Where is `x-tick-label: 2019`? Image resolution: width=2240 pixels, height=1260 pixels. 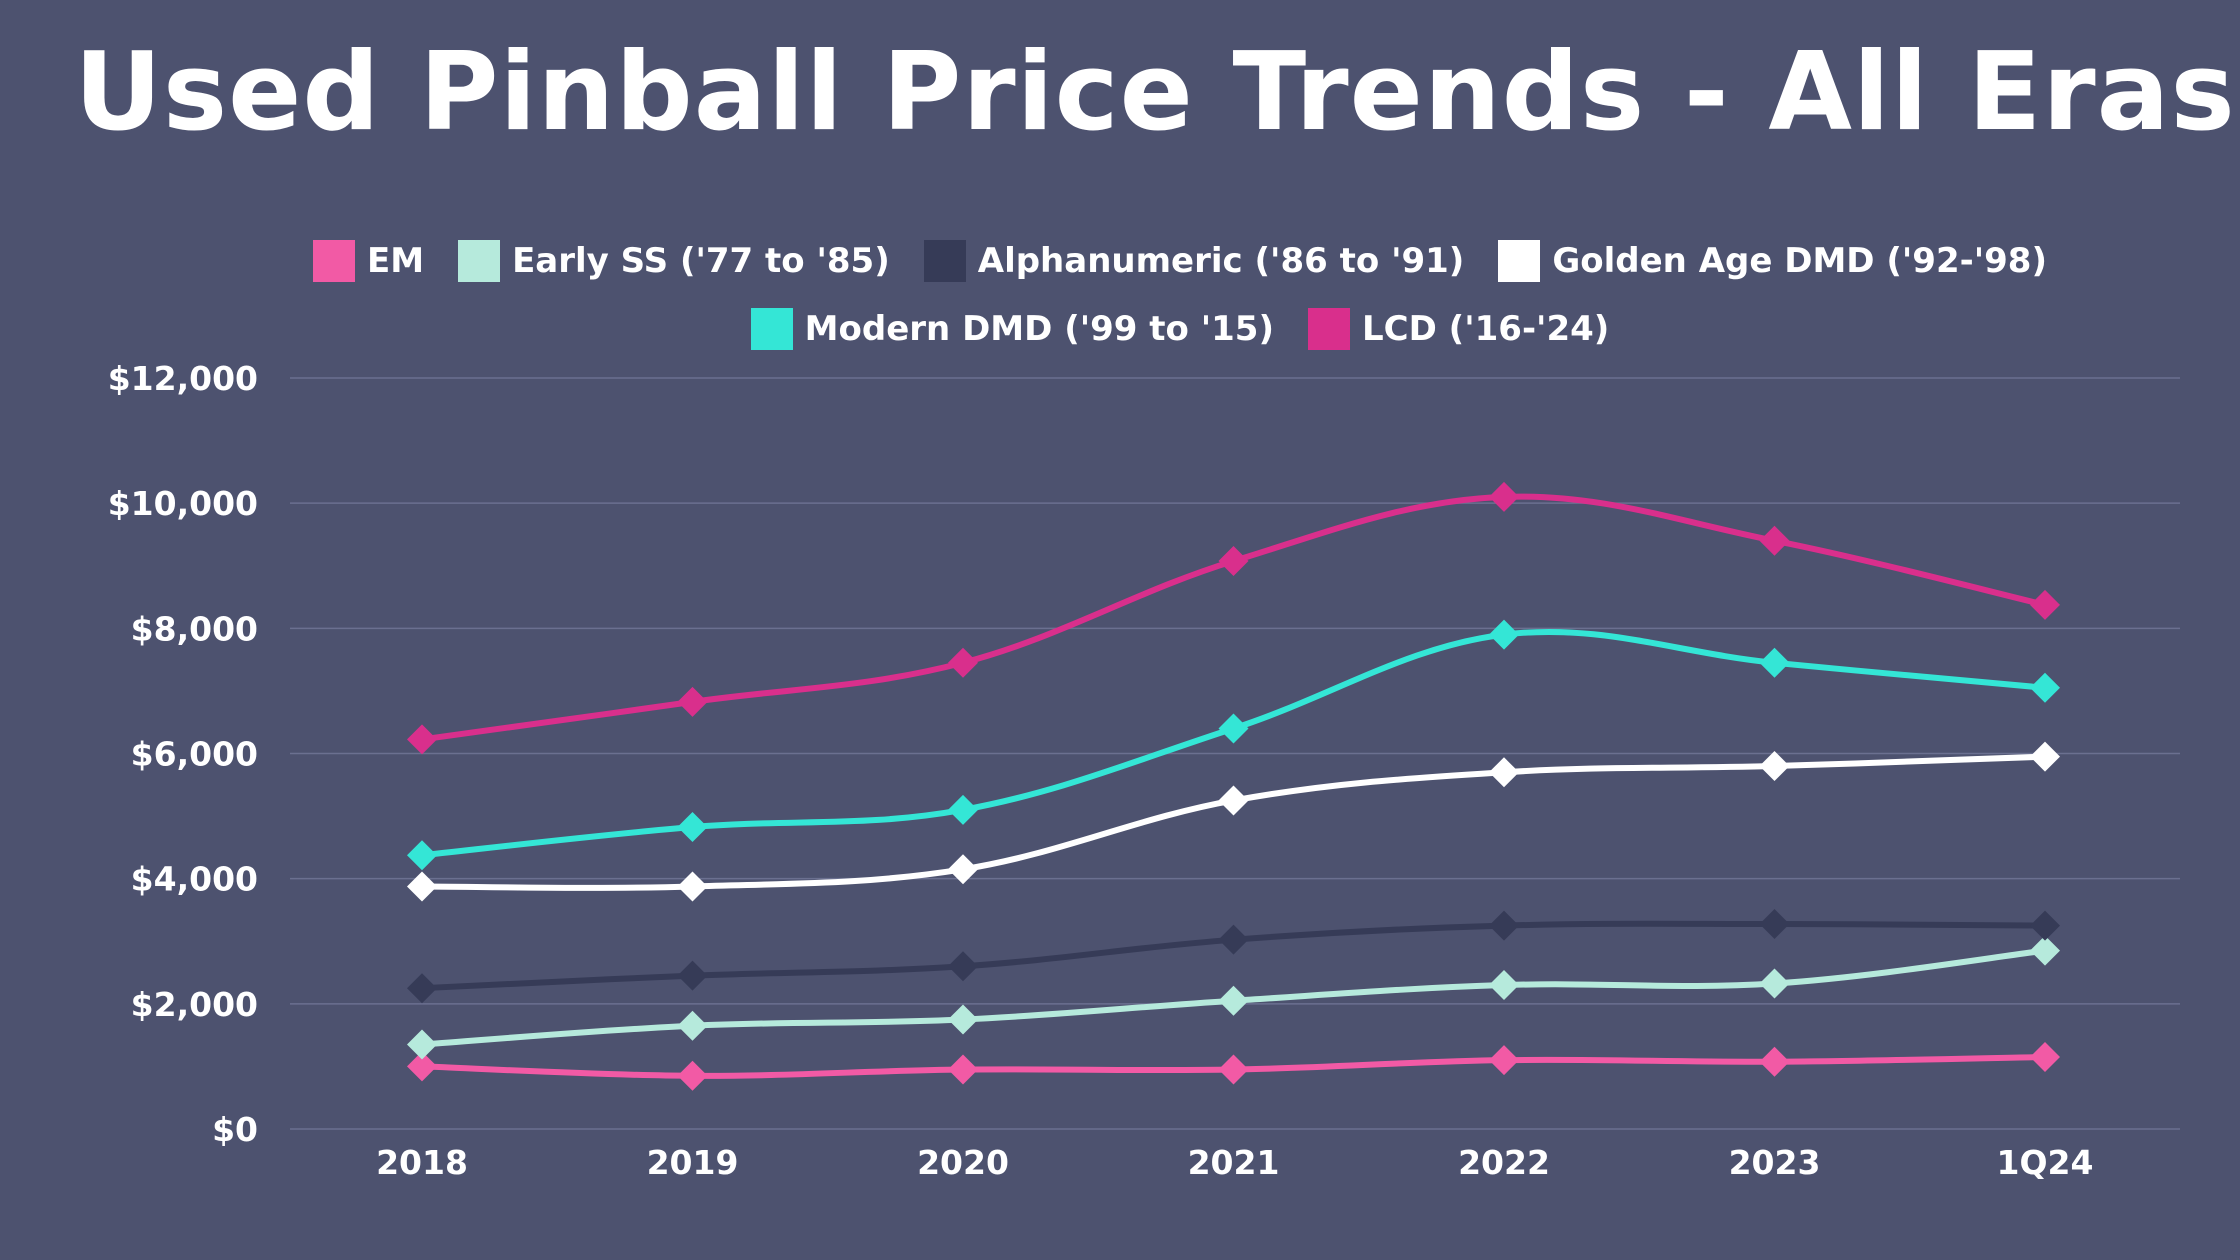
x-tick-label: 2019 is located at coordinates (693, 1162).